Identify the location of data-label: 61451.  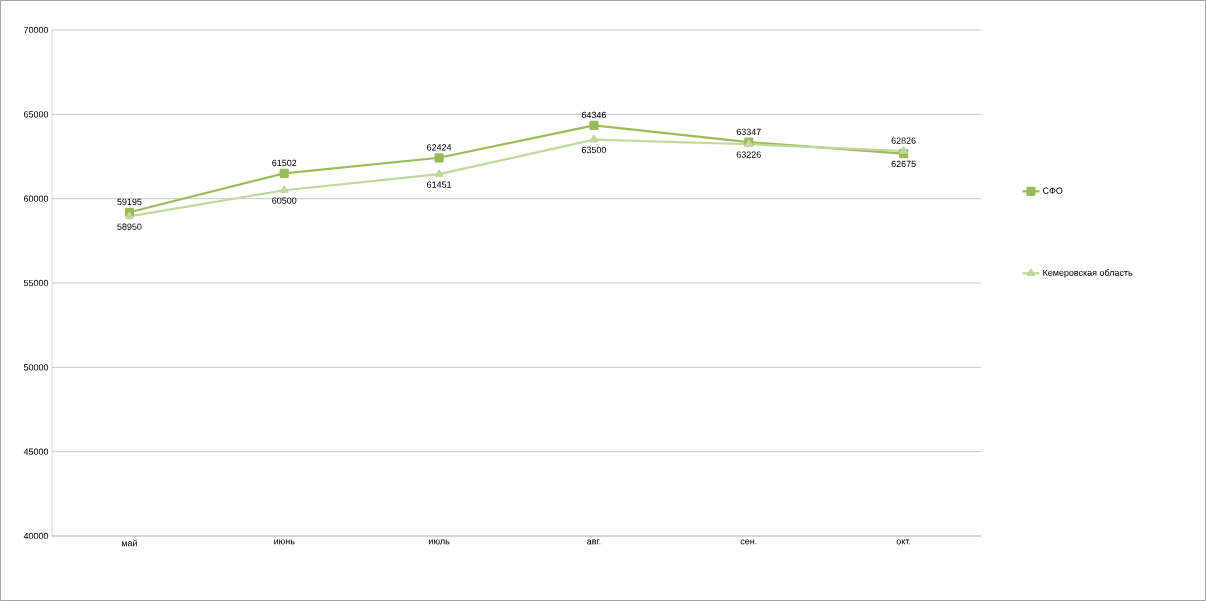
(439, 184).